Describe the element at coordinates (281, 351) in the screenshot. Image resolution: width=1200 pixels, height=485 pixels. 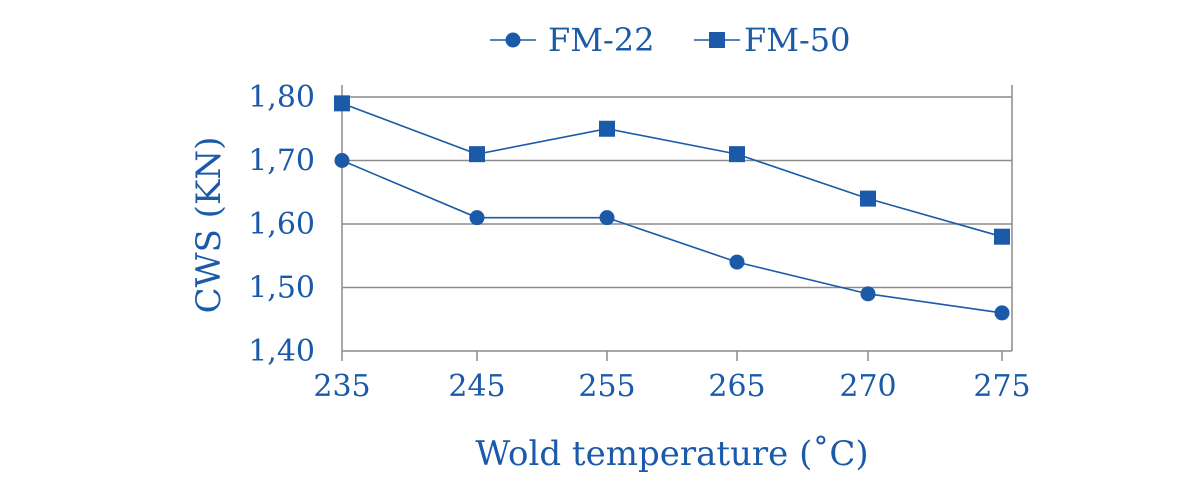
I see `y-tick-label: 1,40` at that location.